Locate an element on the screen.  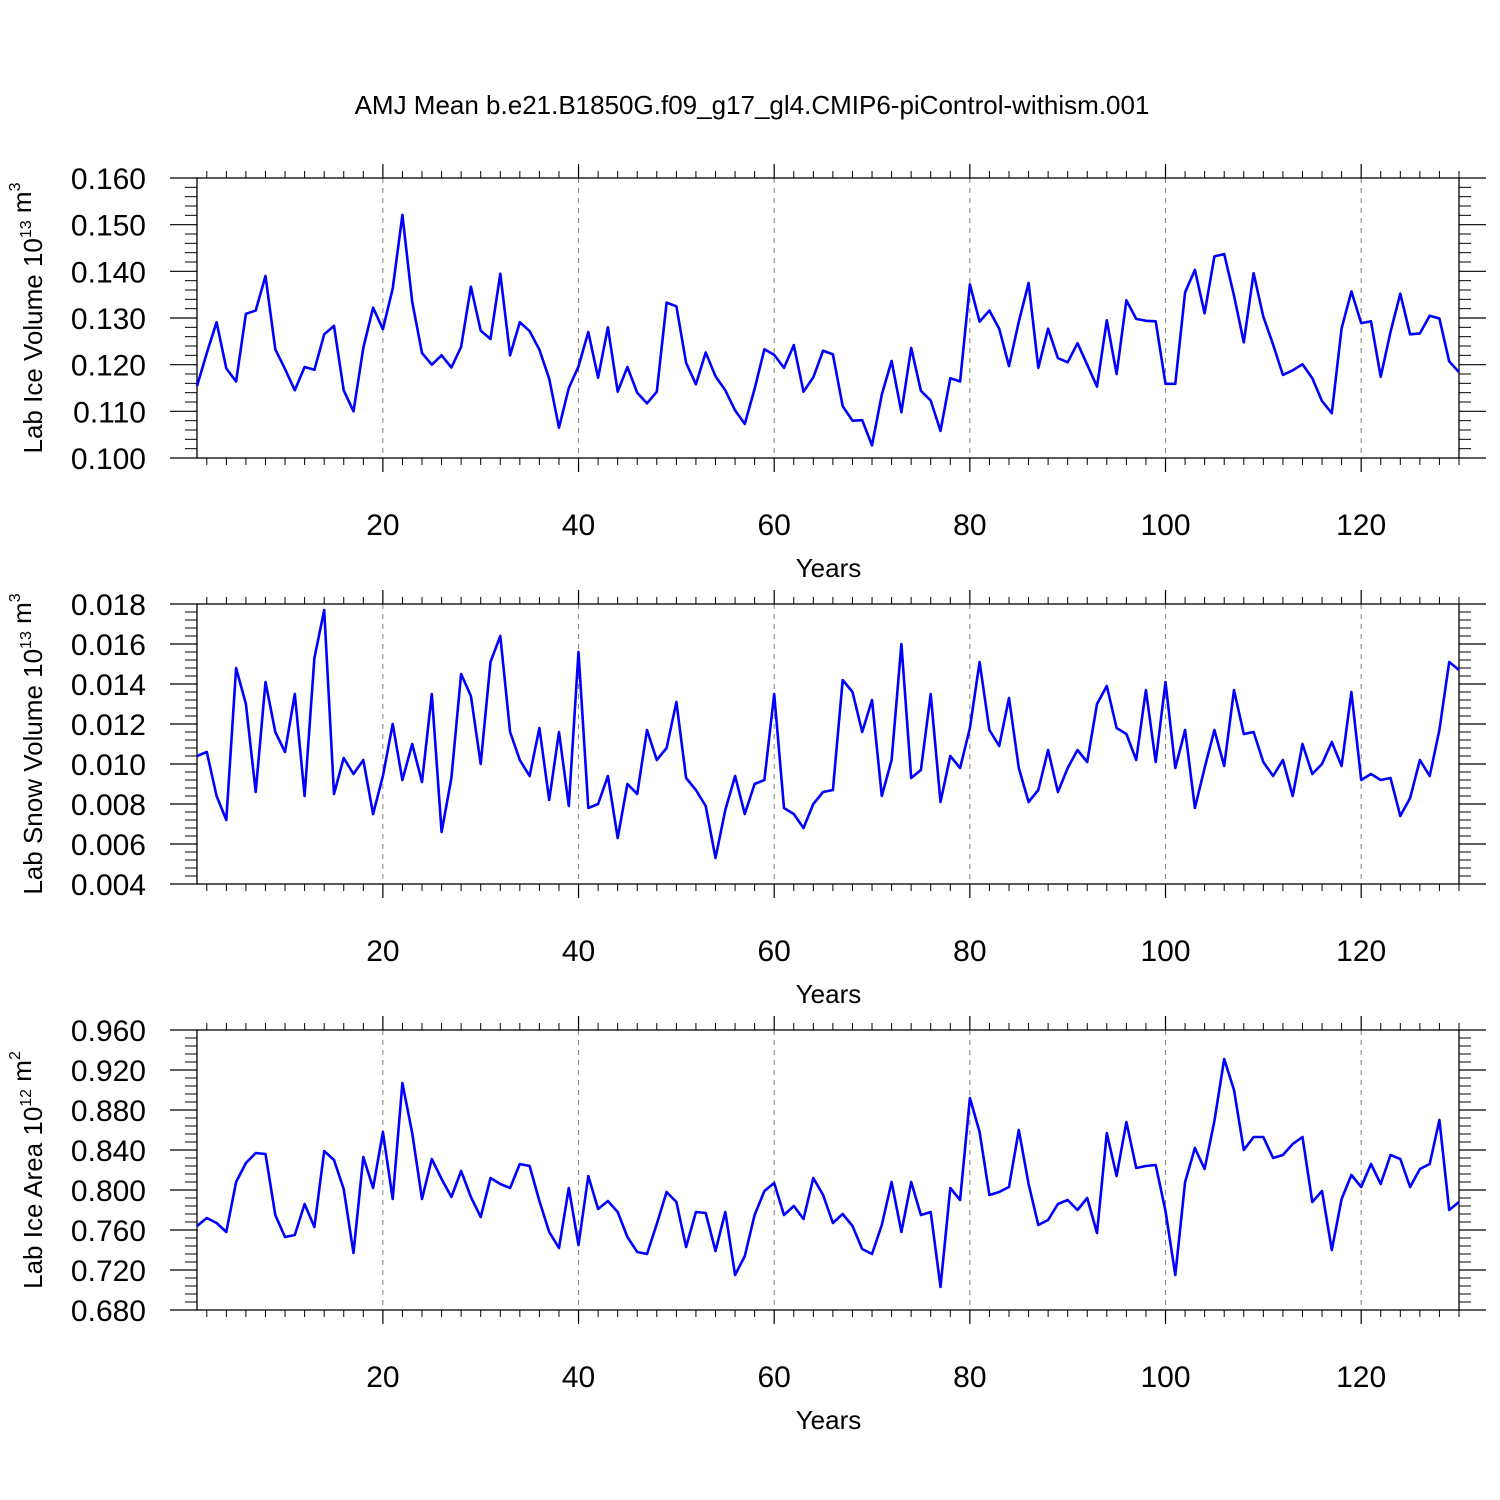
y-axis-title: Lab Ice Area 1012 m2 is located at coordinates (27, 1170).